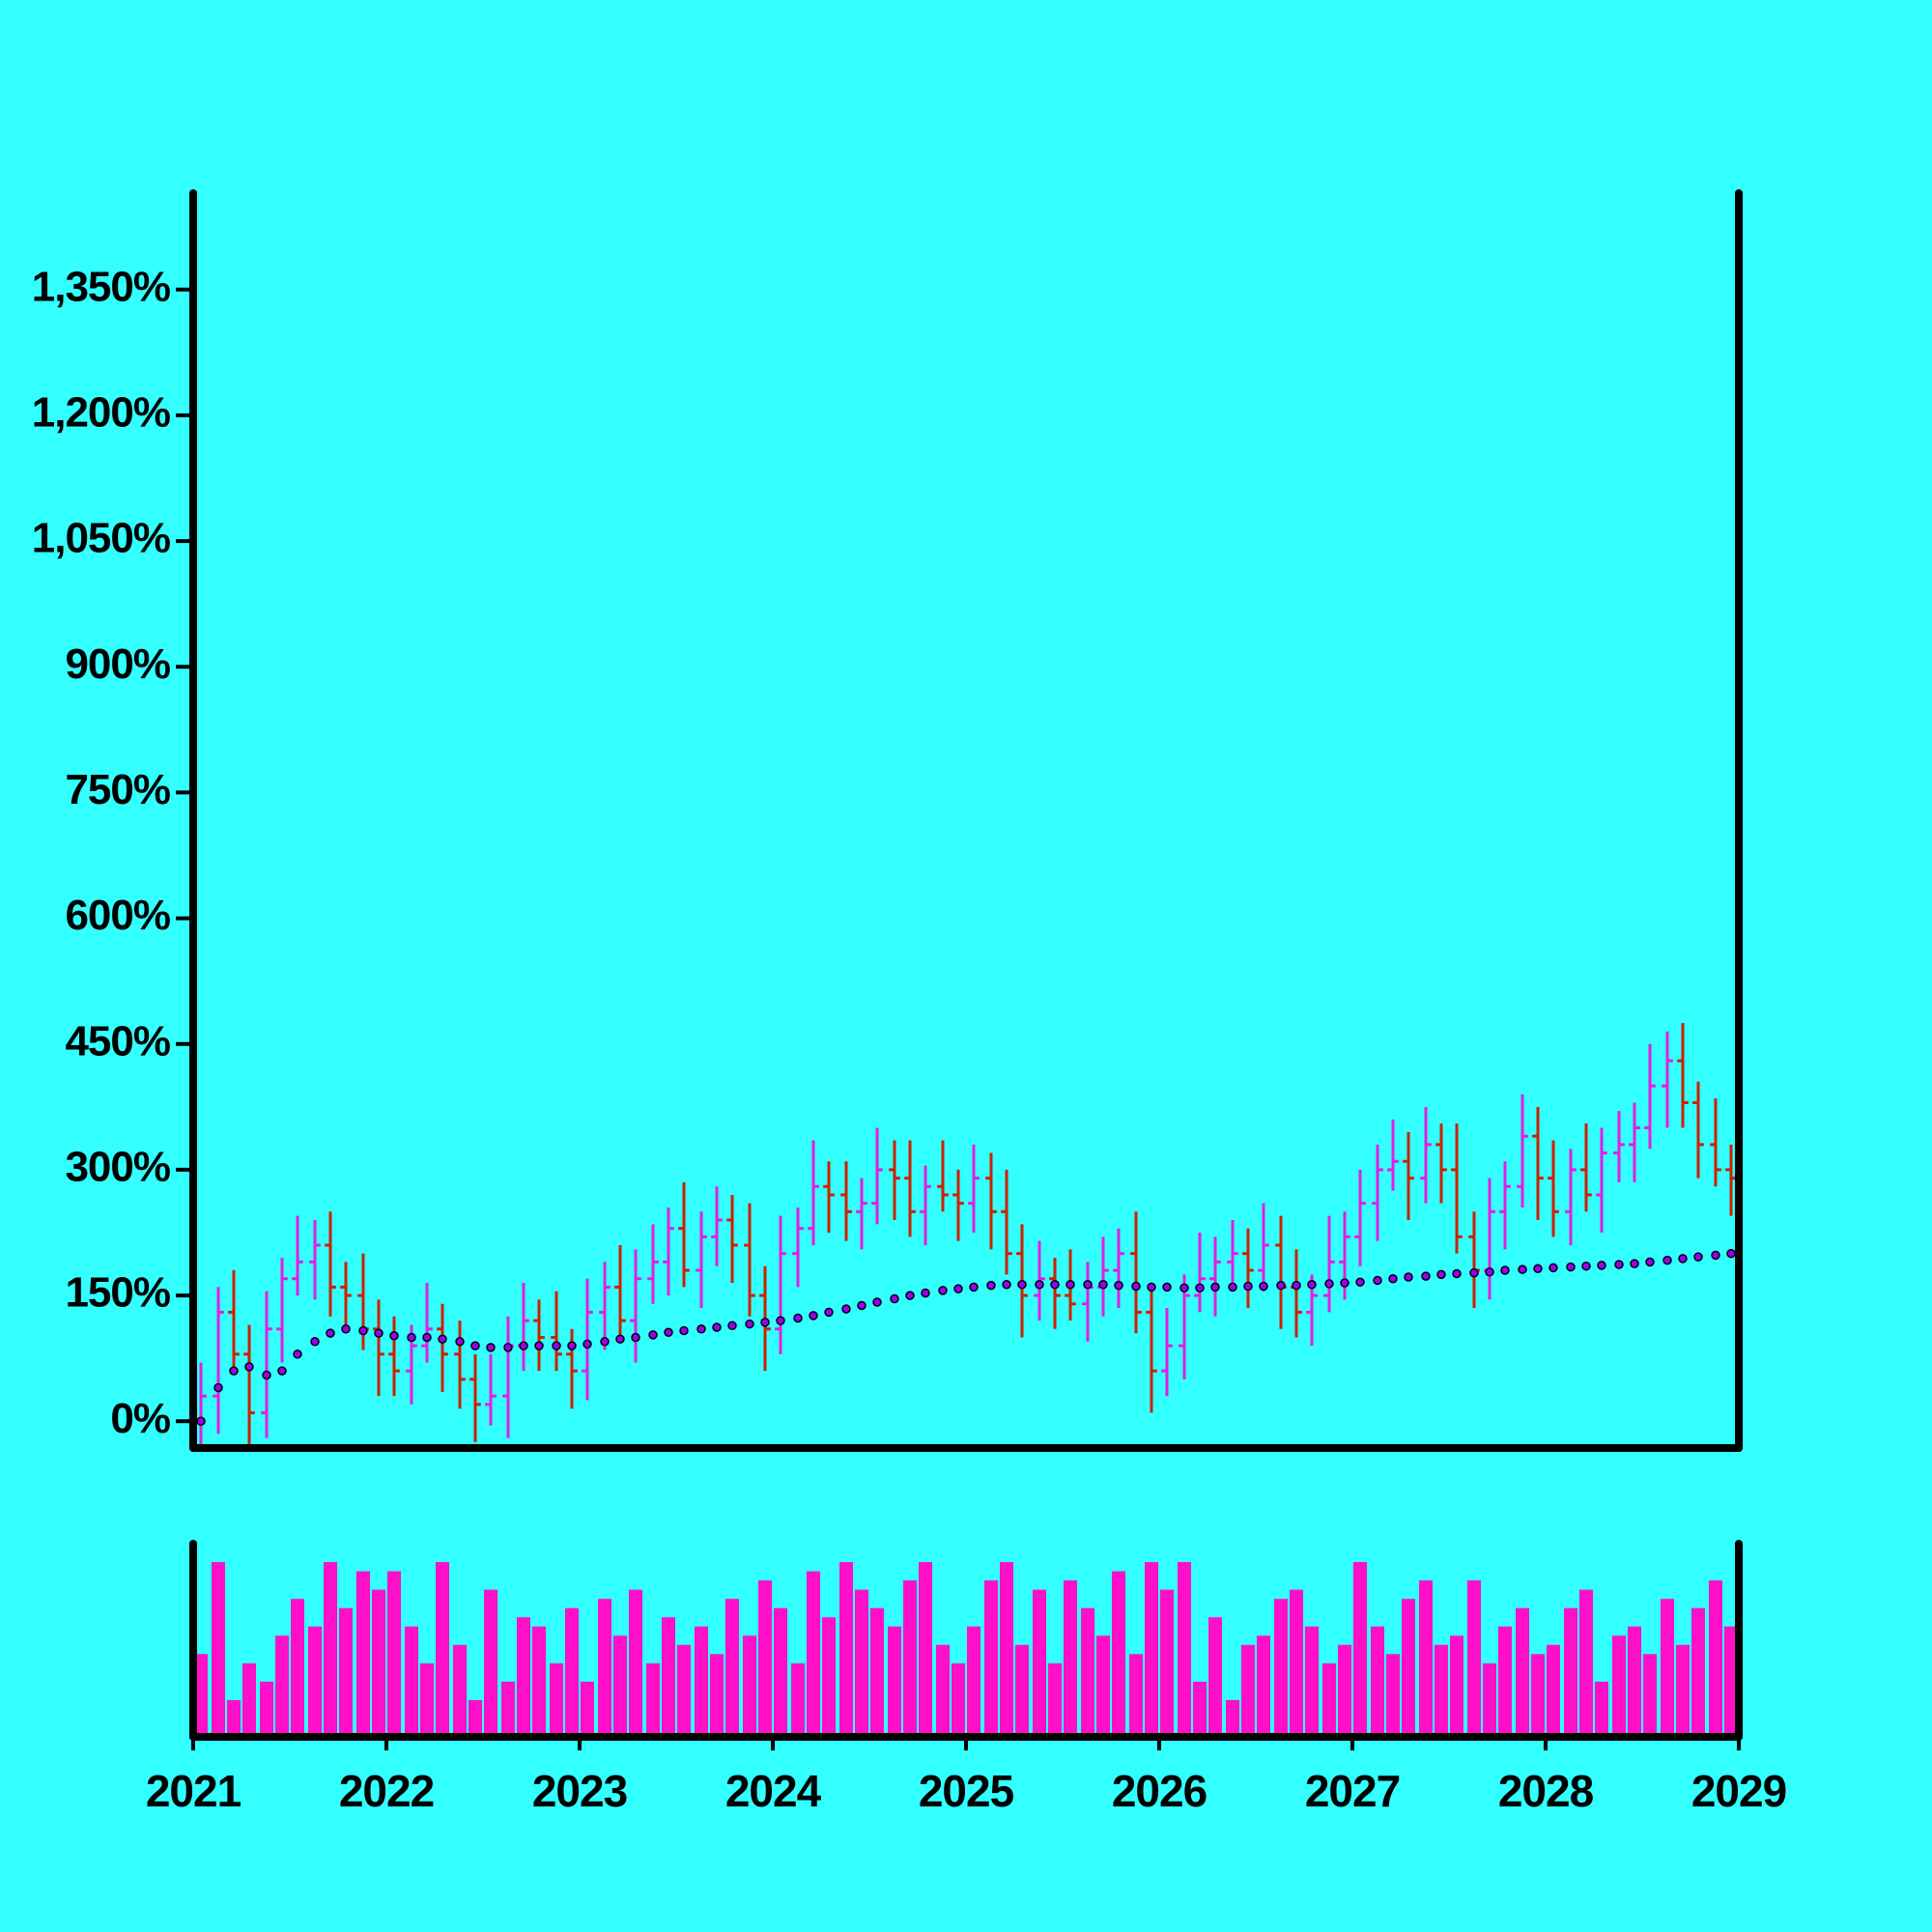 The width and height of the screenshot is (1932, 1932). What do you see at coordinates (966, 1649) in the screenshot?
I see `volume-panel` at bounding box center [966, 1649].